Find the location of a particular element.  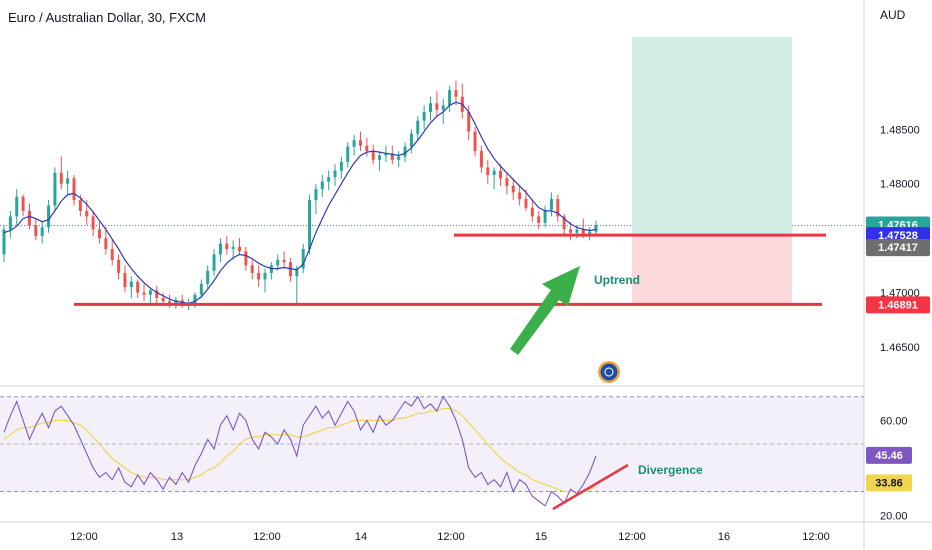

time-tick-label: 14 is located at coordinates (361, 537).